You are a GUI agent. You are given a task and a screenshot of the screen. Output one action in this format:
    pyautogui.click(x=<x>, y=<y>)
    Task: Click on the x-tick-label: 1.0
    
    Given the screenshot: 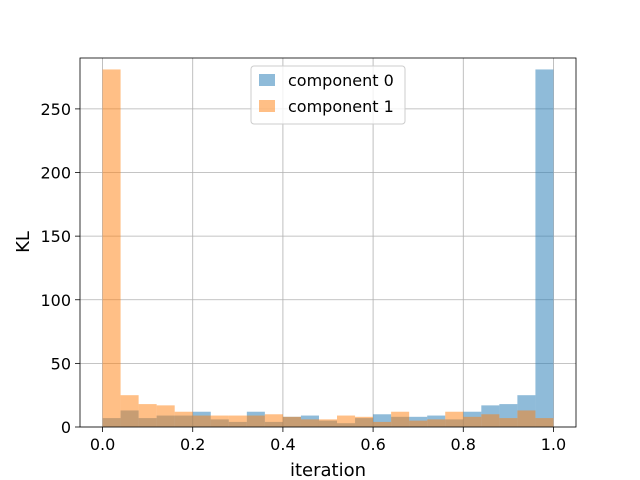 What is the action you would take?
    pyautogui.click(x=553, y=444)
    